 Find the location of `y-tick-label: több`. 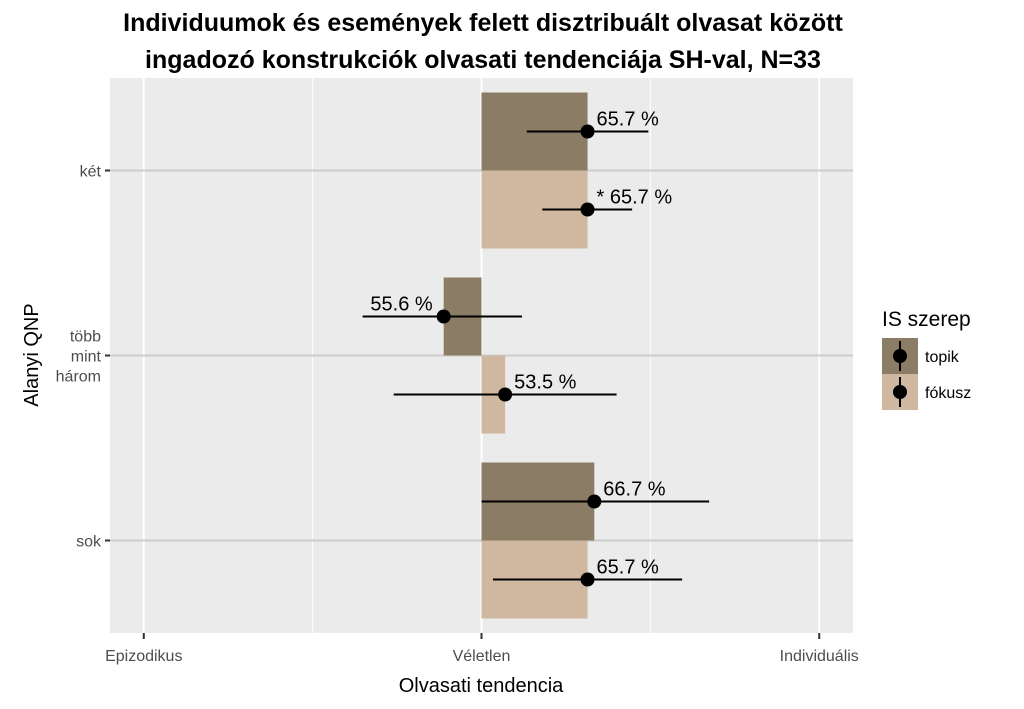

y-tick-label: több is located at coordinates (85, 337).